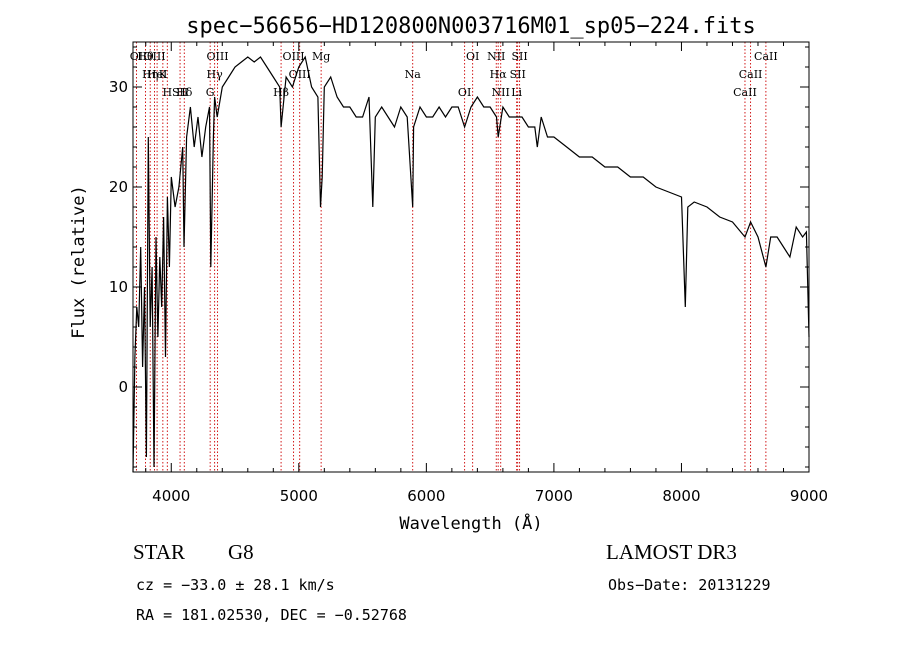  I want to click on marker-label-10: Hγ, so click(215, 74).